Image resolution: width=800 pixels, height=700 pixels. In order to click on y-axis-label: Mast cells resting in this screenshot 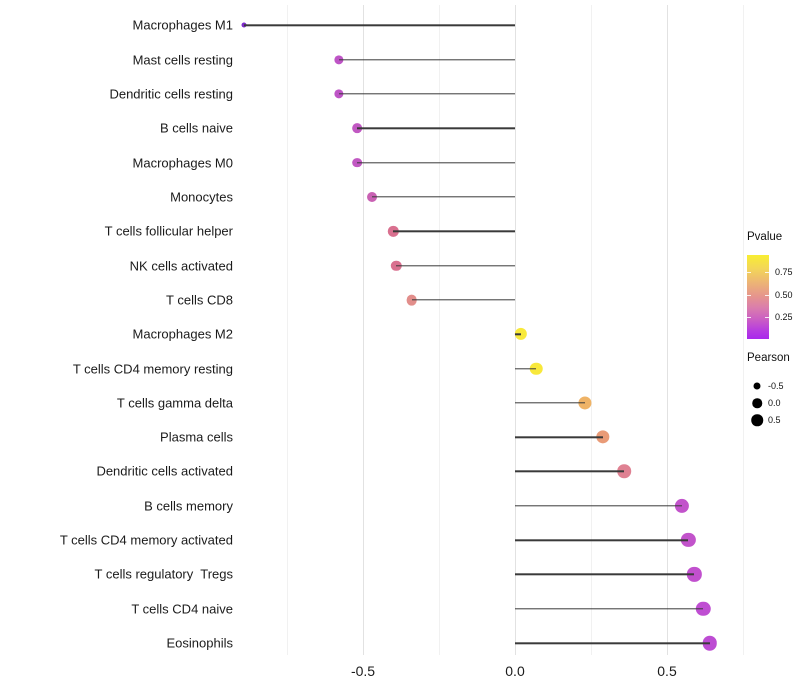, I will do `click(182, 60)`.